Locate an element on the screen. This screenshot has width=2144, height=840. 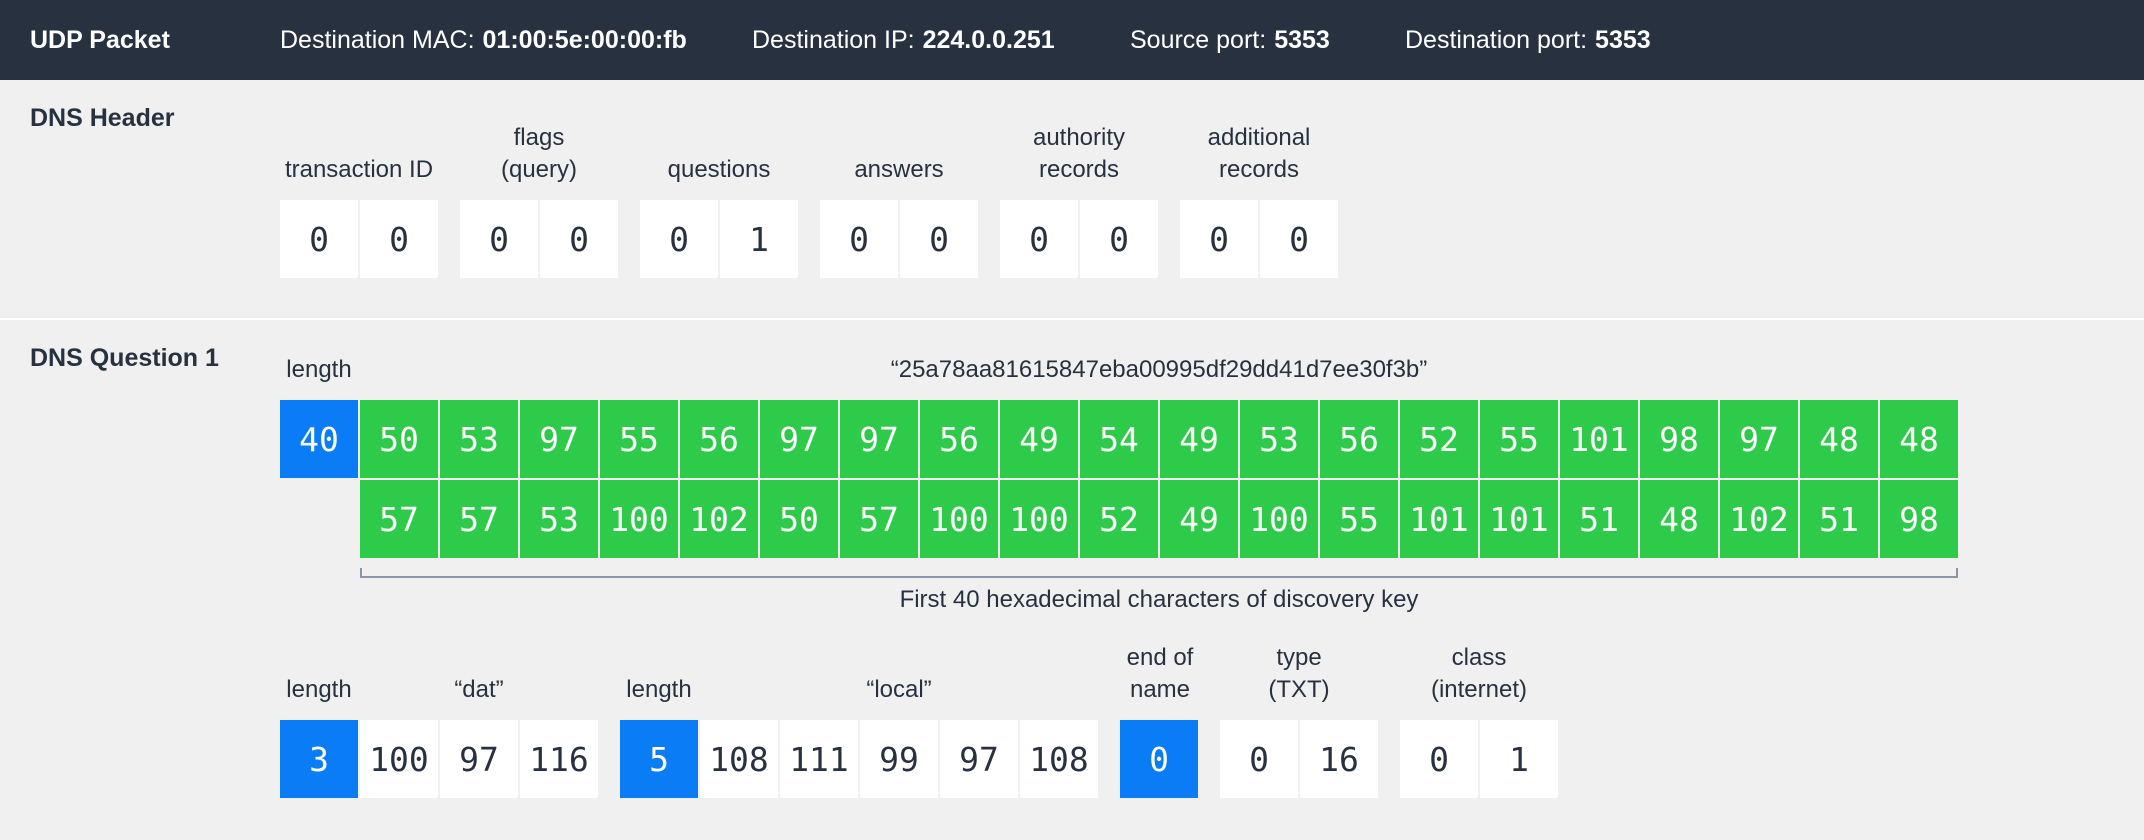
destination-ip-field: Destination IP: 224.0.0.251 is located at coordinates (903, 40).